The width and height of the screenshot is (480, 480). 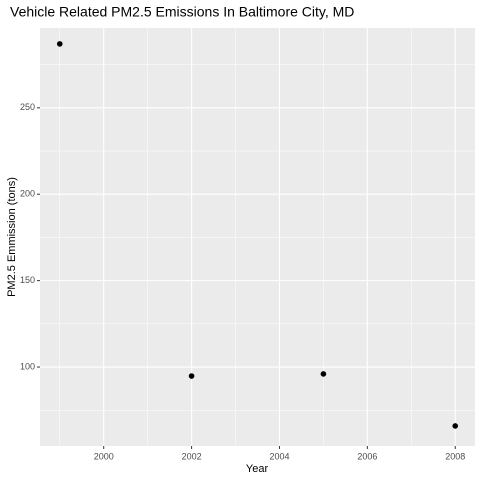 I want to click on y-tick-label: 200, so click(x=27, y=194).